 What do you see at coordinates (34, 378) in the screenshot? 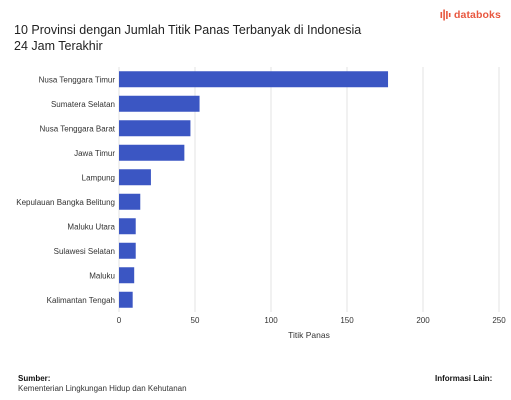
I see `source-heading: Sumber:` at bounding box center [34, 378].